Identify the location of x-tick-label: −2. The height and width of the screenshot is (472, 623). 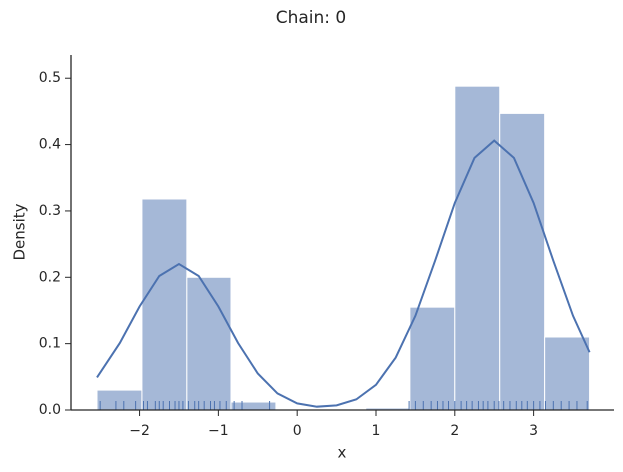
(139, 431).